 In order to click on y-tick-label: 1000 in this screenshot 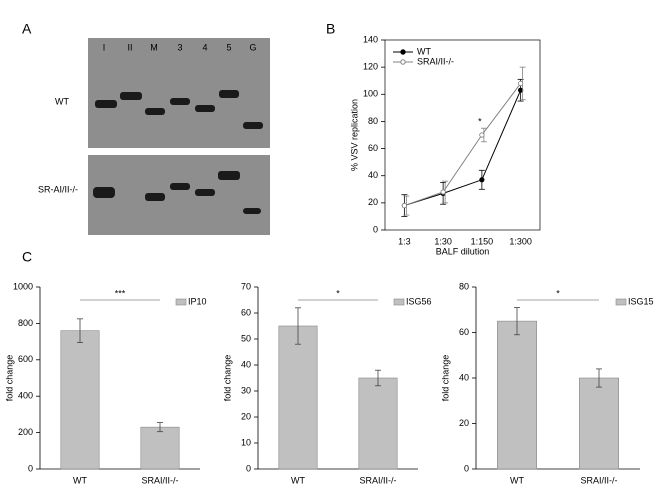, I will do `click(23, 286)`.